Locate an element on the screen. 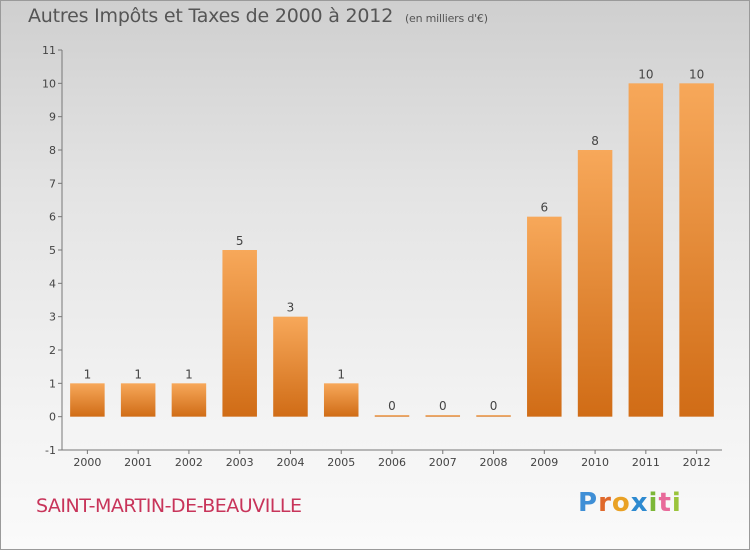  y-tick-label: 10 is located at coordinates (49, 83).